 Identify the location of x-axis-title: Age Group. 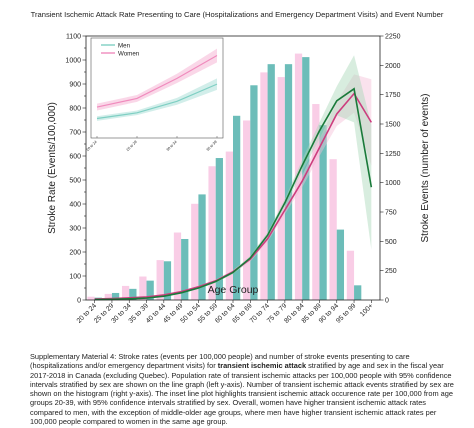
(233, 290).